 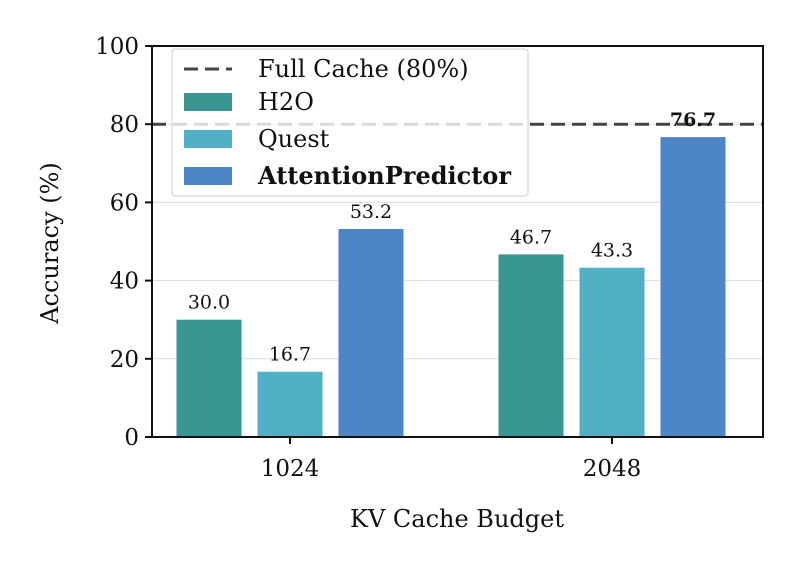 I want to click on data-label: 76.7, so click(x=693, y=120).